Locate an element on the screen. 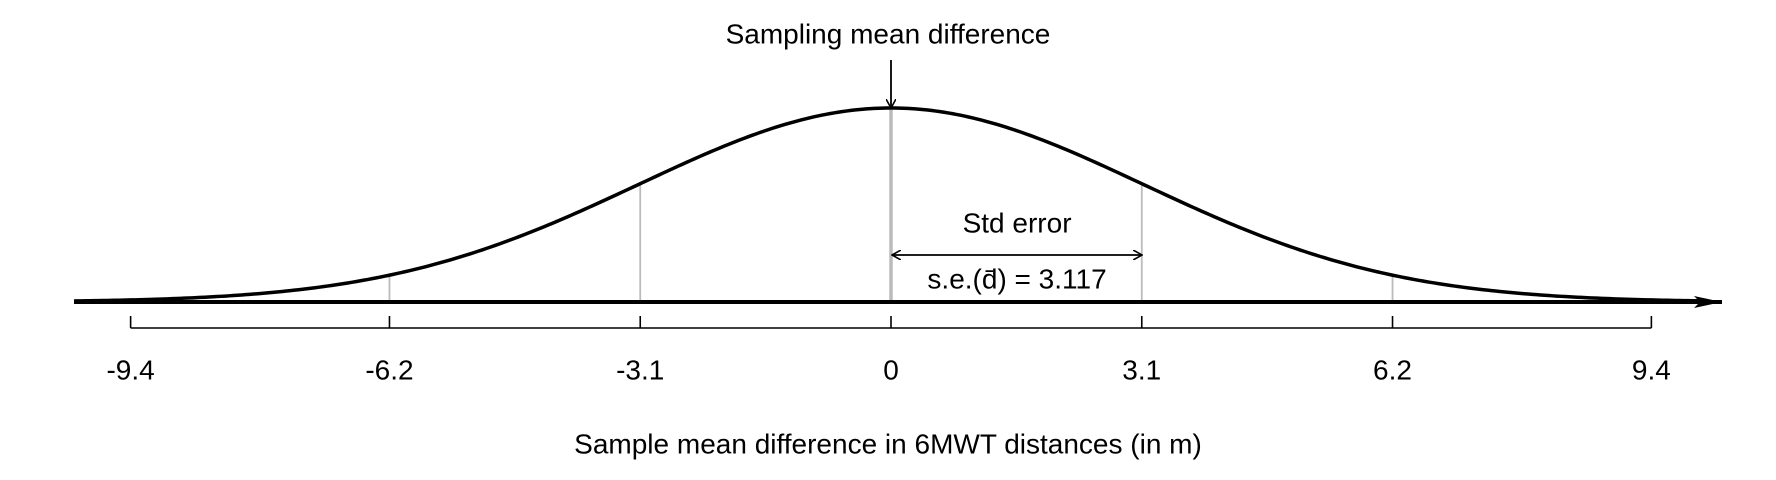 The image size is (1776, 480). x-tick-label: -9.4 is located at coordinates (130, 369).